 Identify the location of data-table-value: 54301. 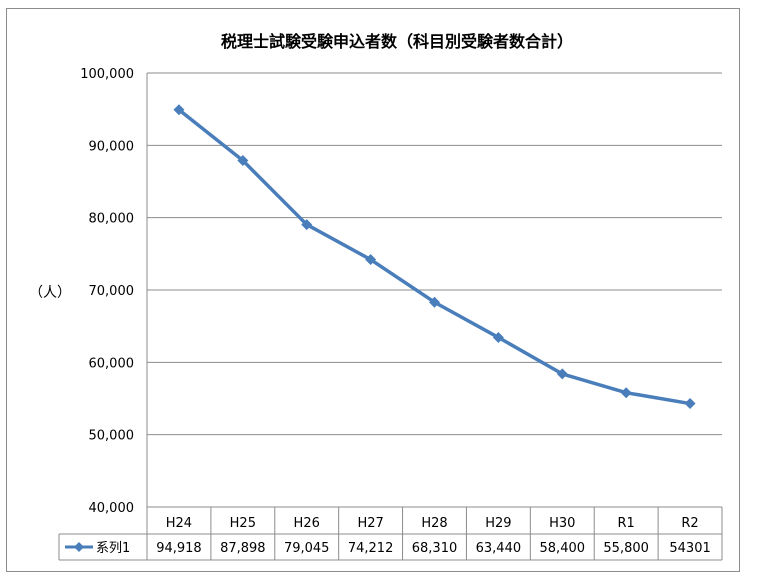
(689, 548).